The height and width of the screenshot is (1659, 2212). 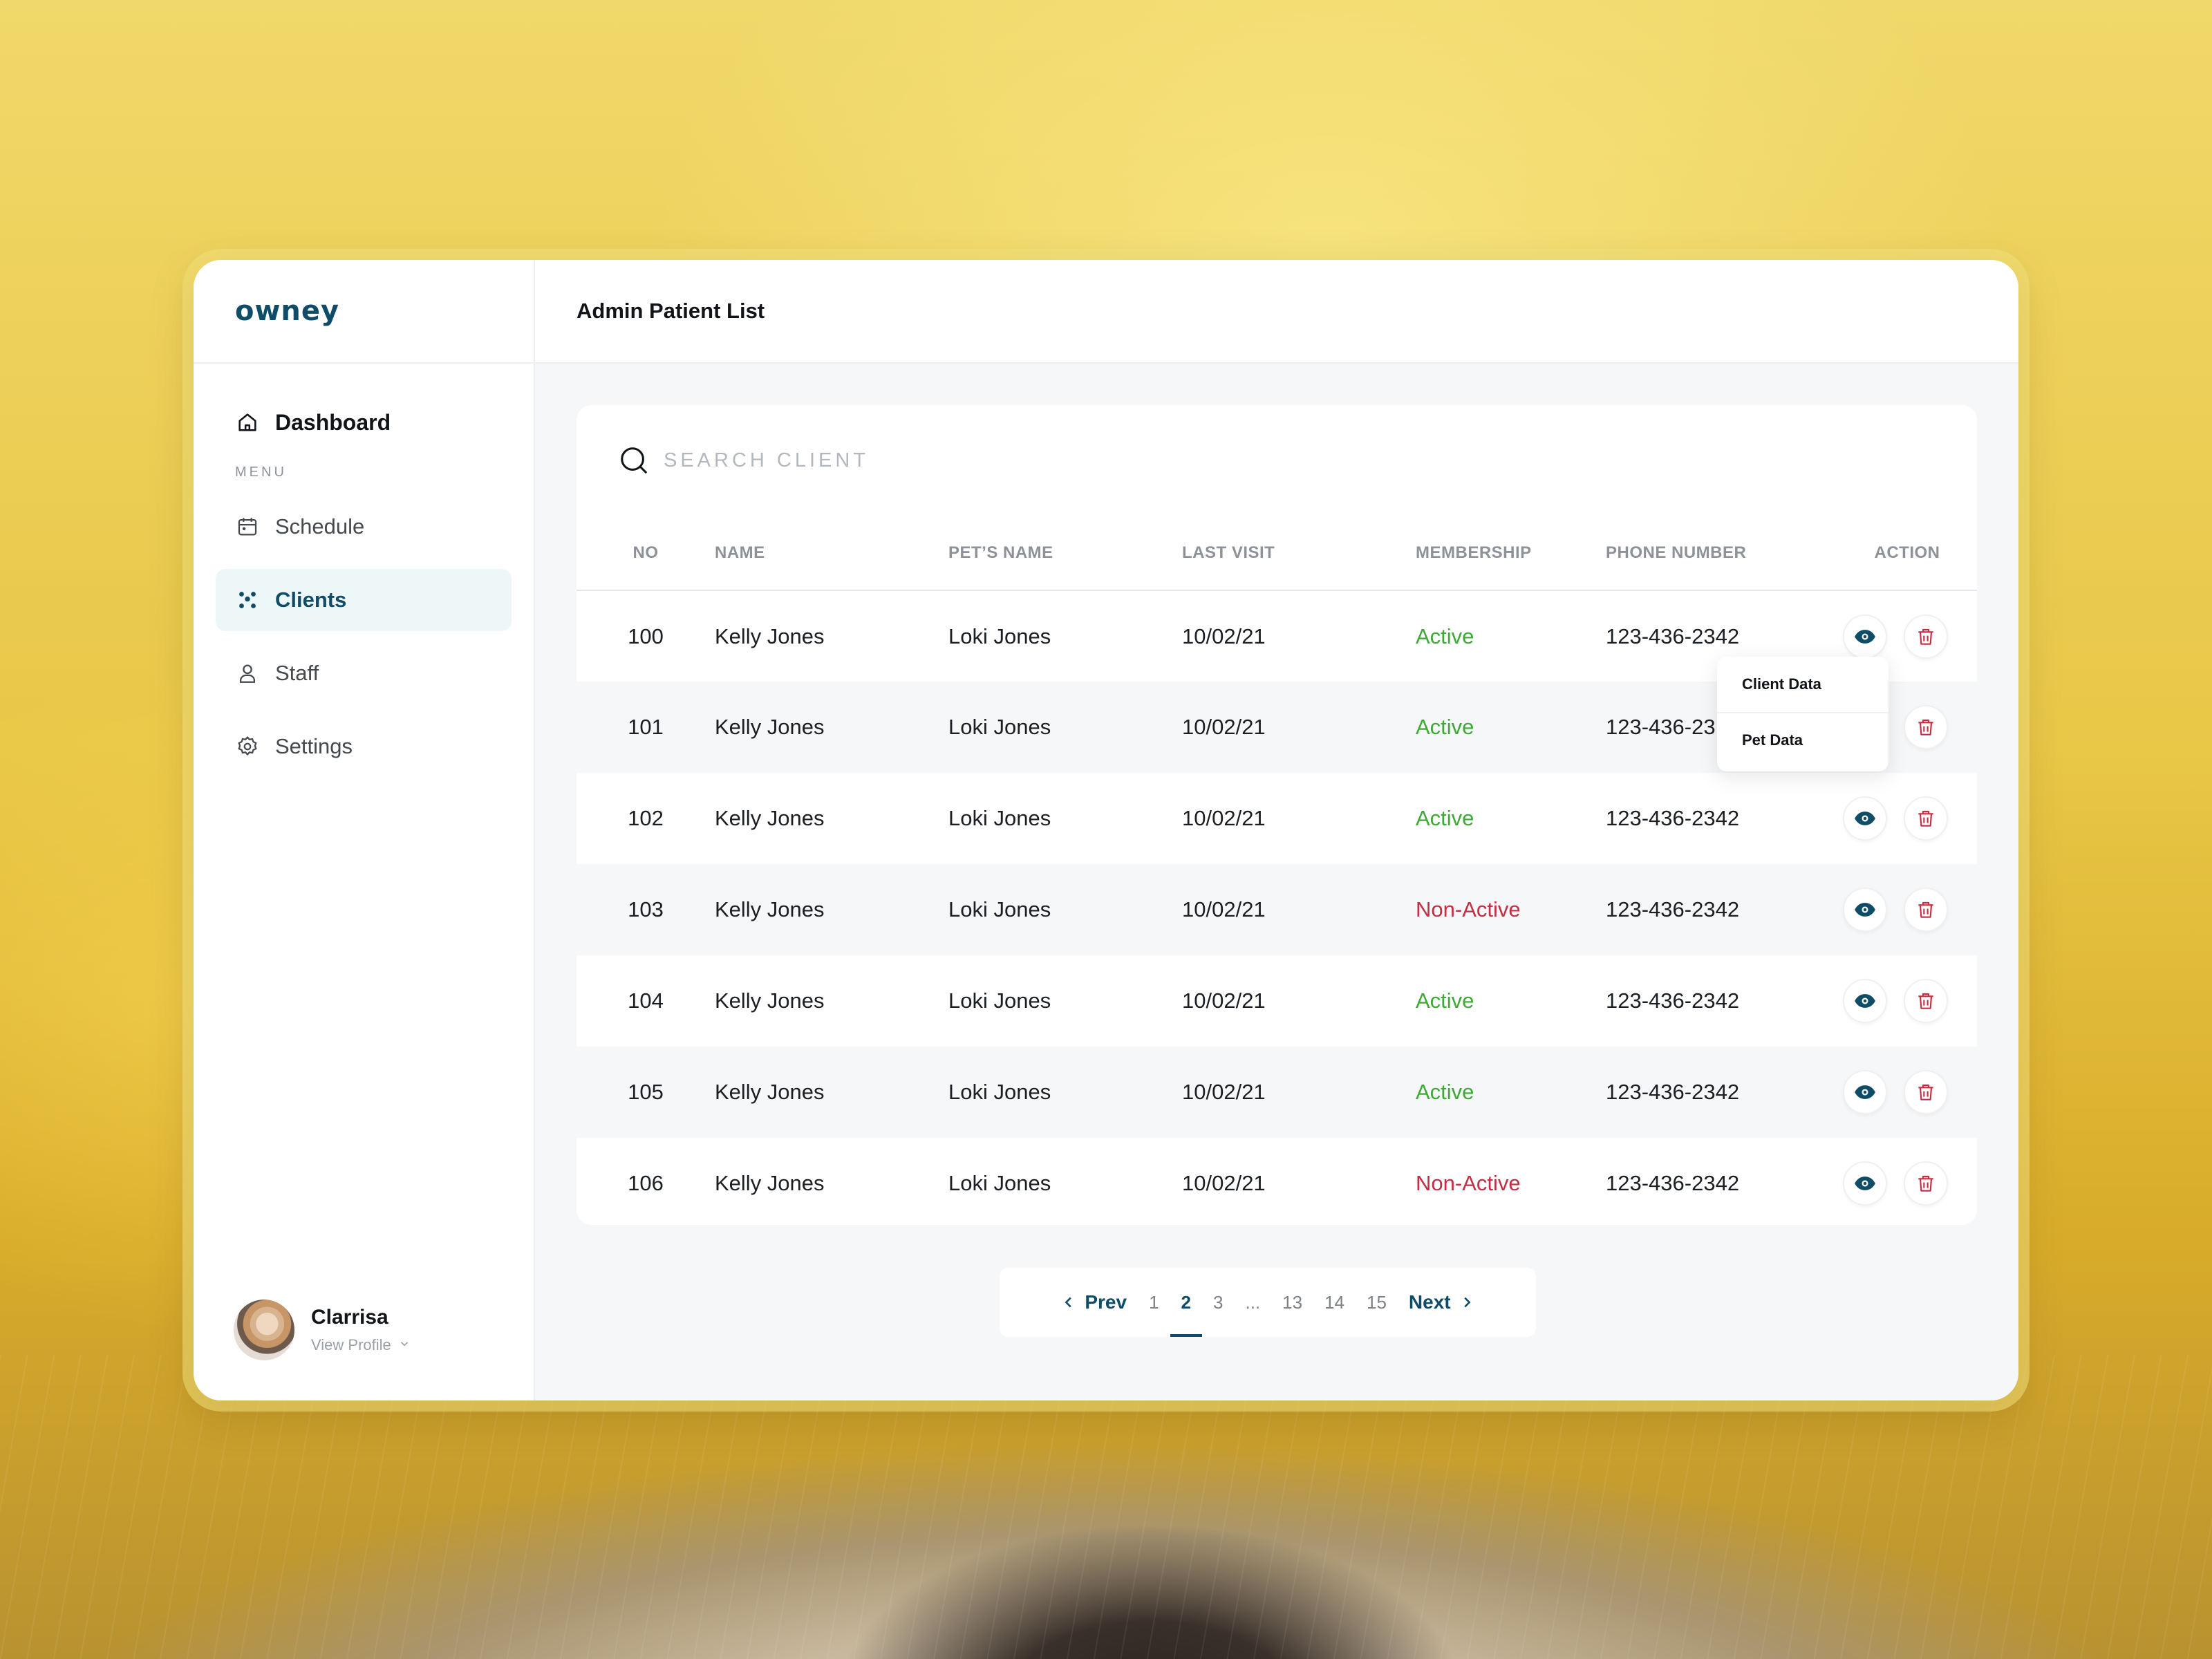 What do you see at coordinates (364, 527) in the screenshot?
I see `sidebar-item-schedule: Schedule` at bounding box center [364, 527].